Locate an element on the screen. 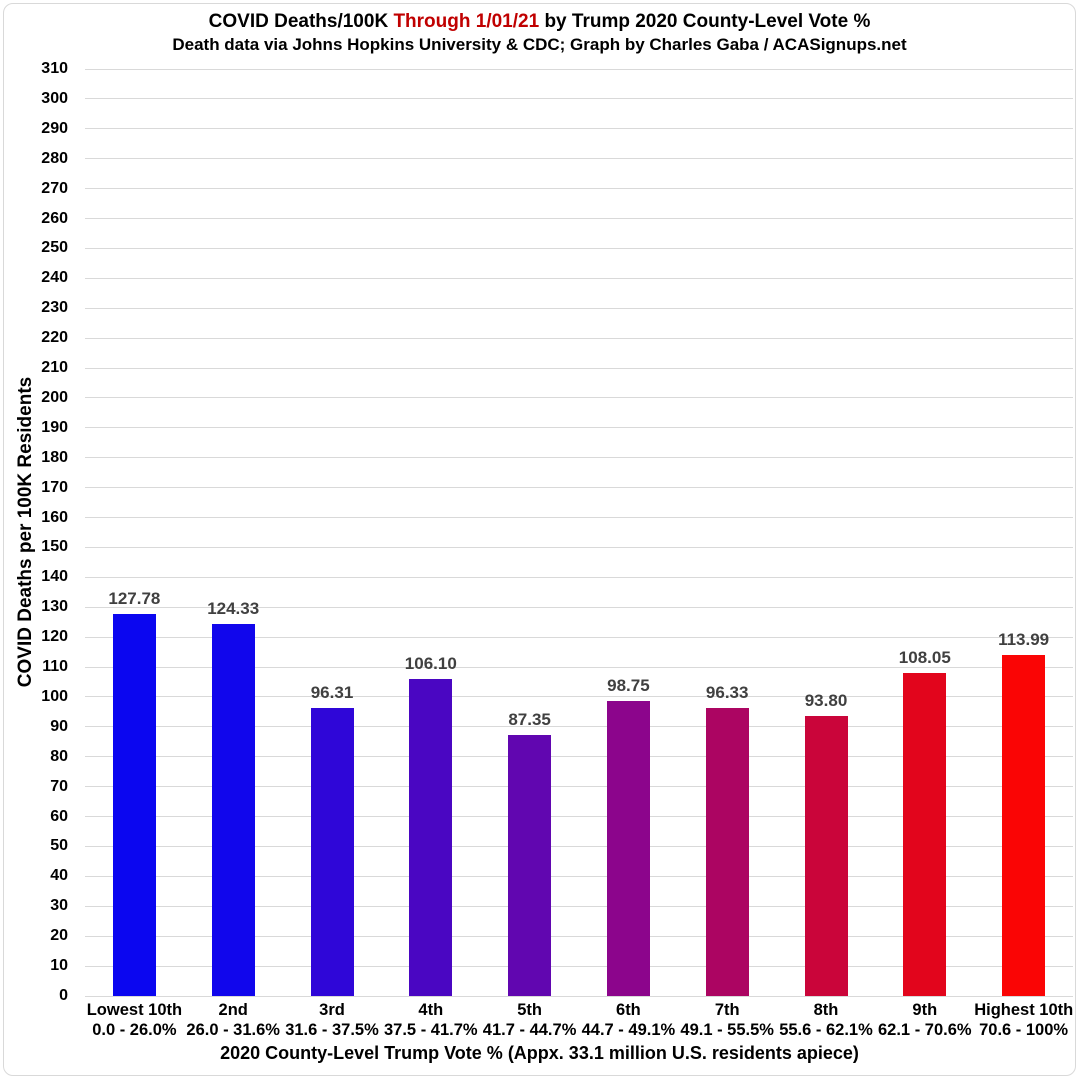  y-tick-label: 40 is located at coordinates (59, 876).